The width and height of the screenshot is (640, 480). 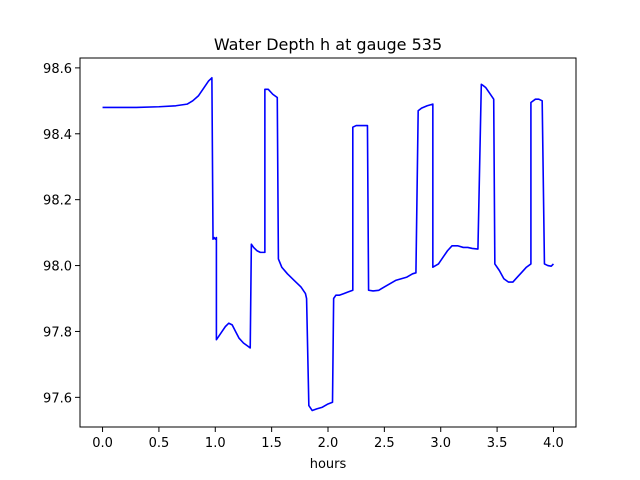 What do you see at coordinates (57, 69) in the screenshot?
I see `y-tick-label: 98.6` at bounding box center [57, 69].